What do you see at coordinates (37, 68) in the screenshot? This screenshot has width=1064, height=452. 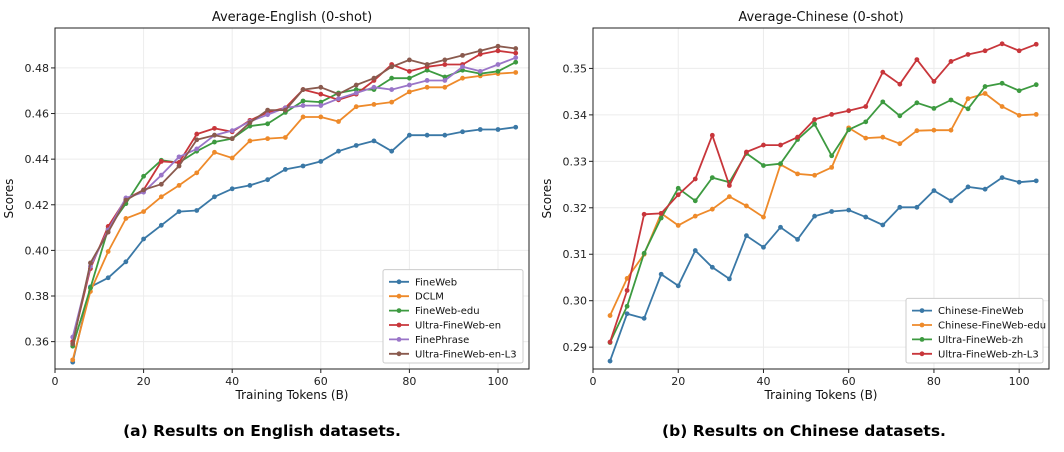 I see `y-tick-label: 0.48` at bounding box center [37, 68].